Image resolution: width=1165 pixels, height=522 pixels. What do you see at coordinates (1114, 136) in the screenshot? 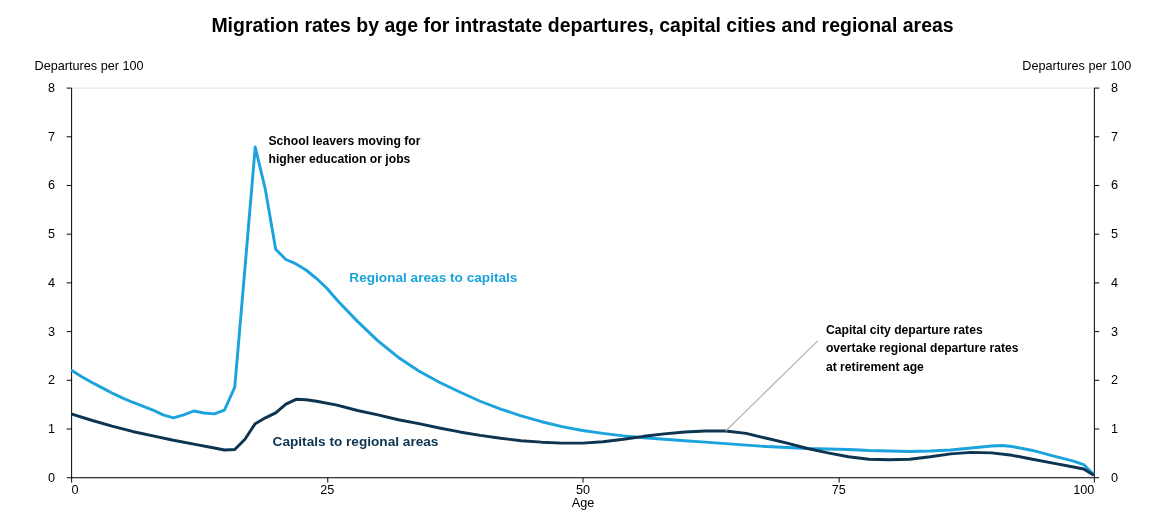
I see `y2-tick-label: 7` at bounding box center [1114, 136].